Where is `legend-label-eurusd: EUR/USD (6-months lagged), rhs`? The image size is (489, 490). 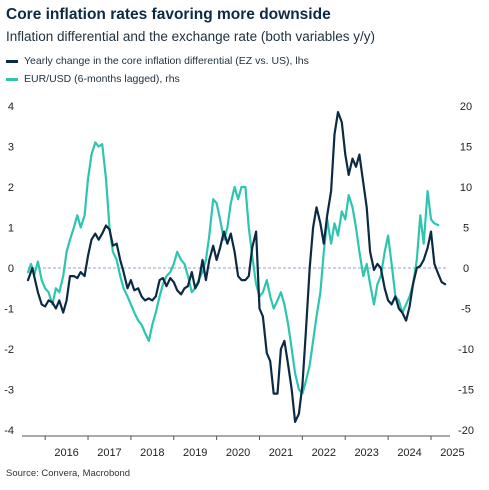 legend-label-eurusd: EUR/USD (6-months lagged), rhs is located at coordinates (102, 79).